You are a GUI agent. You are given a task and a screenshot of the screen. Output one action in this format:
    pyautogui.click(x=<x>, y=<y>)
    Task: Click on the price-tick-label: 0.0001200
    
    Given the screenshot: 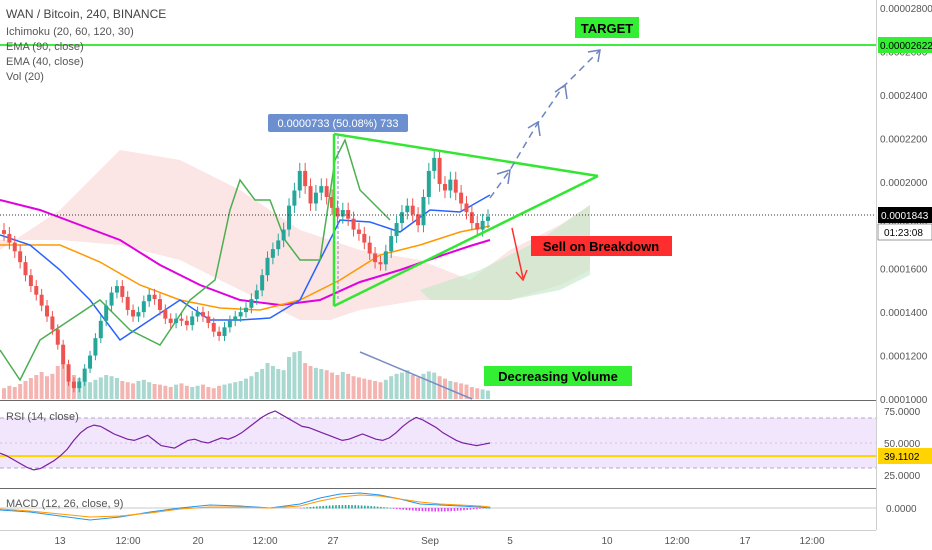 What is the action you would take?
    pyautogui.click(x=904, y=357)
    